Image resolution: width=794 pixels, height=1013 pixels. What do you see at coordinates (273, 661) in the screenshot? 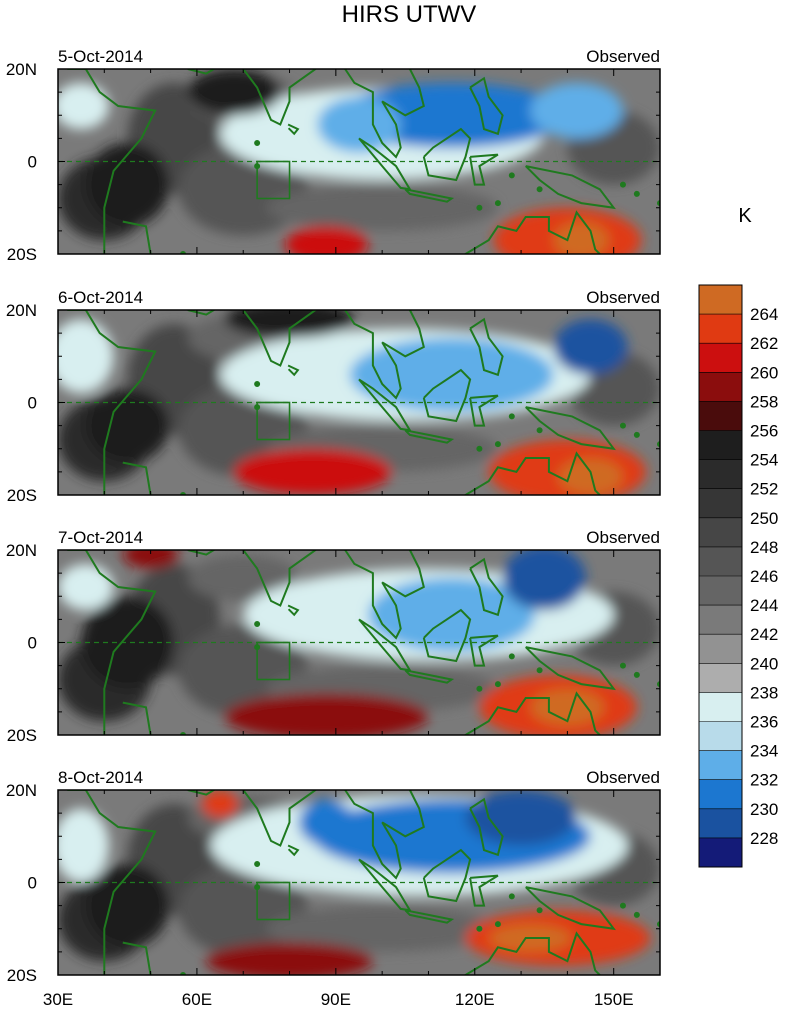
I see `region-box` at bounding box center [273, 661].